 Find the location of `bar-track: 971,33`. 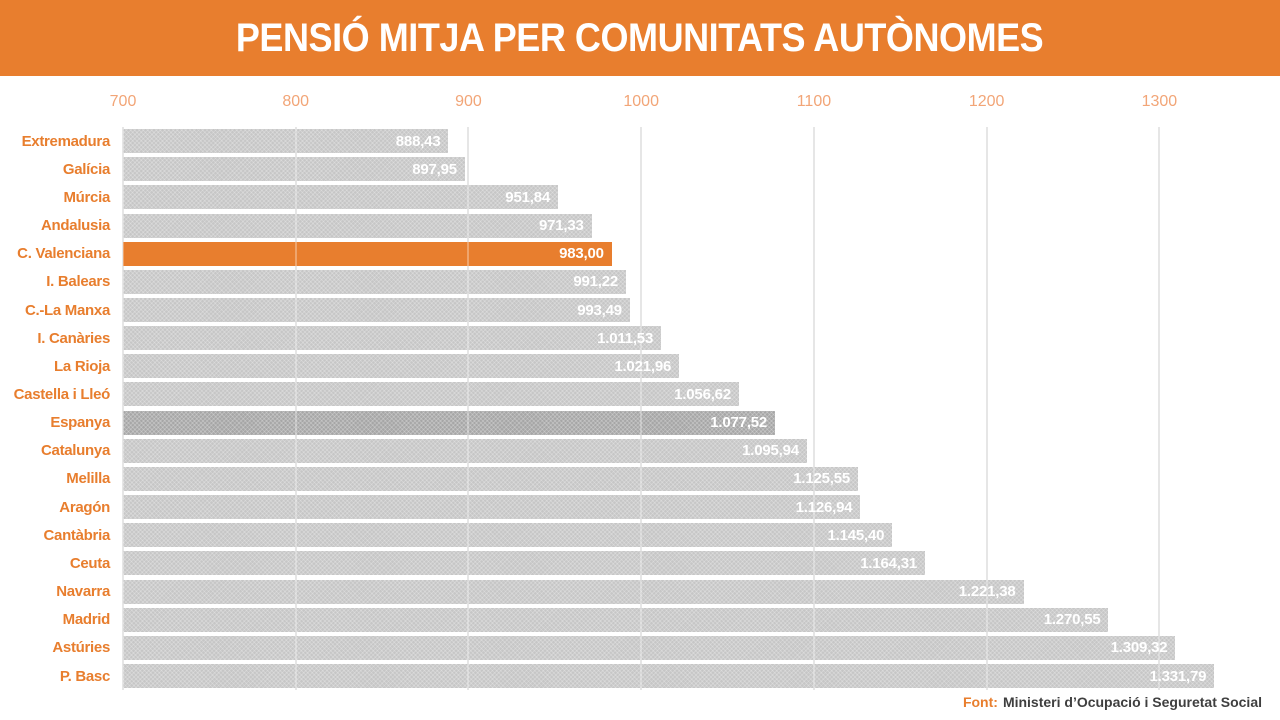

bar-track: 971,33 is located at coordinates (693, 225).